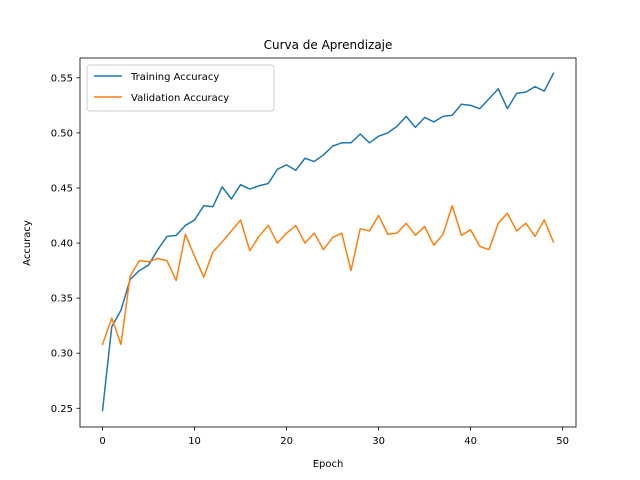 This screenshot has width=640, height=480. I want to click on x-tick-label: 10, so click(194, 441).